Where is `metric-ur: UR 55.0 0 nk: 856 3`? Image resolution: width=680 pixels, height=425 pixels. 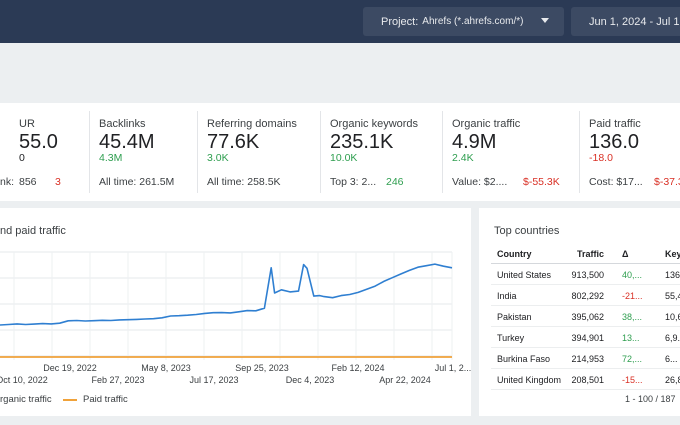
metric-ur: UR 55.0 0 nk: 856 3 is located at coordinates (44, 152).